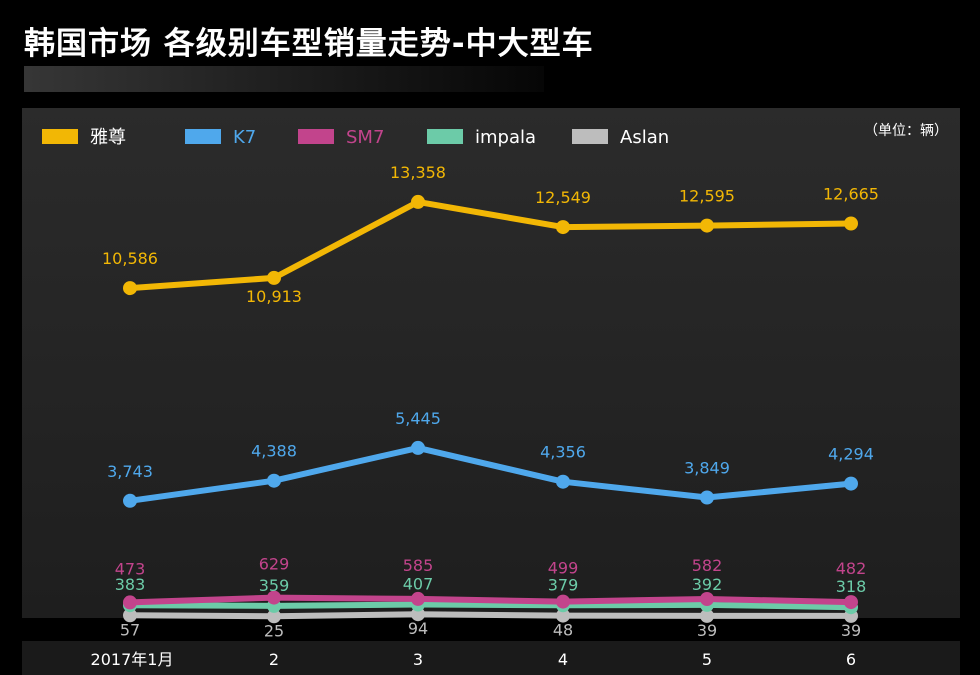 Image resolution: width=980 pixels, height=675 pixels. Describe the element at coordinates (490, 629) in the screenshot. I see `series-labels-4: 57 25 94 48 39 39` at that location.